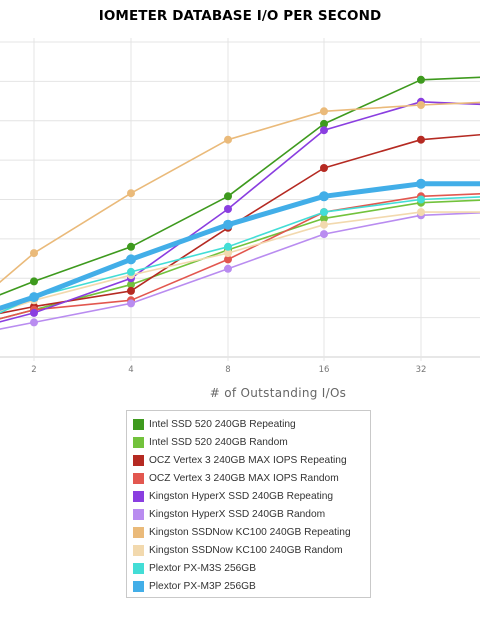 The image size is (480, 624). I want to click on x-tick-label: 8, so click(227, 370).